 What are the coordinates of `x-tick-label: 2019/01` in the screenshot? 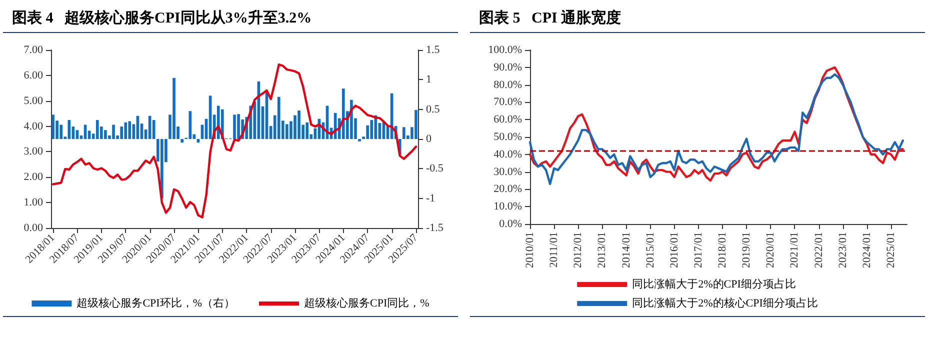 It's located at (746, 250).